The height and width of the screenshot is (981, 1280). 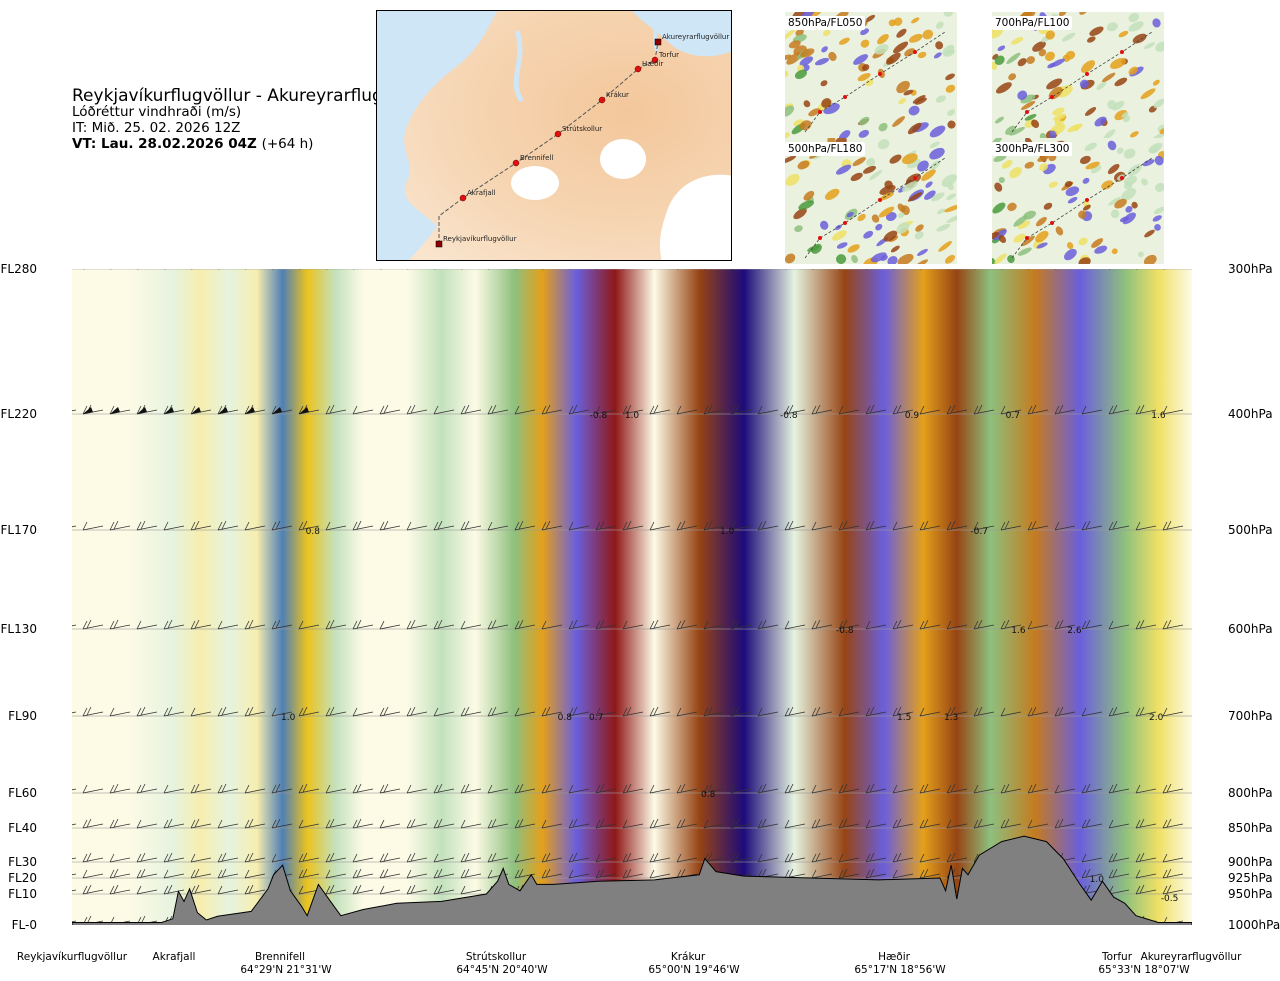 What do you see at coordinates (1191, 957) in the screenshot?
I see `x-tick-label: Akureyrarflugvöllur` at bounding box center [1191, 957].